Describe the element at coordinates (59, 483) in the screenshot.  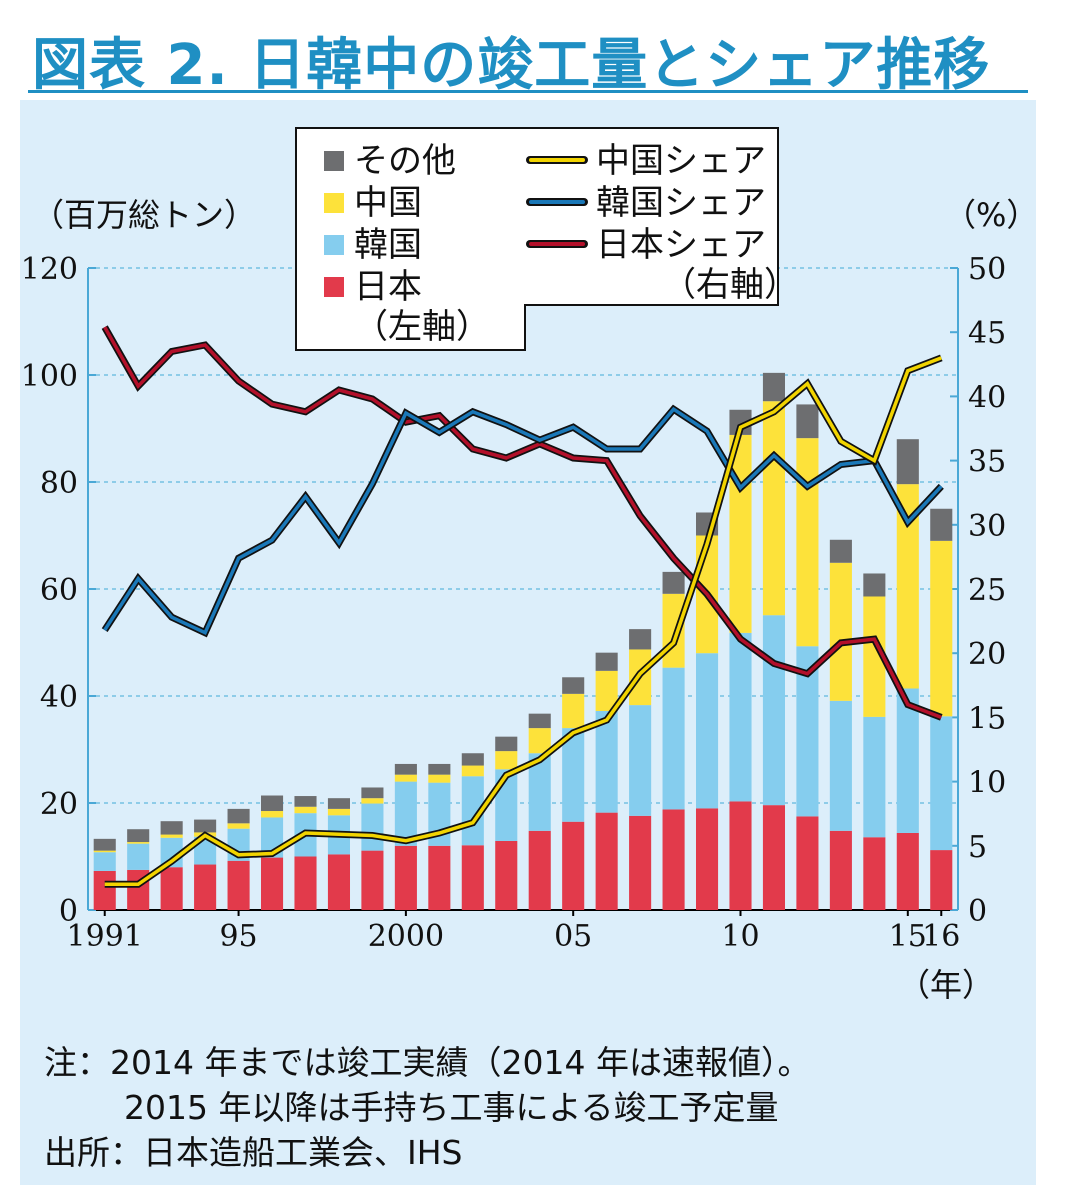
I see `left-tick-label: 80` at that location.